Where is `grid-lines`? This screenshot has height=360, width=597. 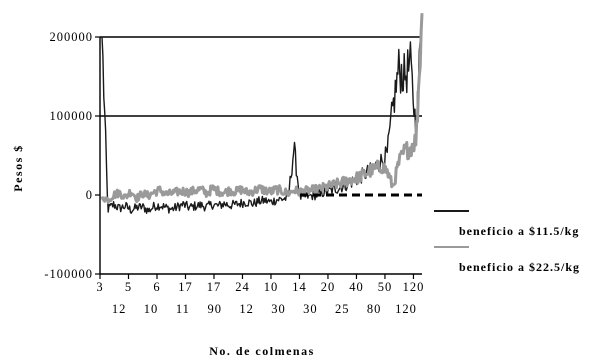
grid-lines is located at coordinates (261, 76).